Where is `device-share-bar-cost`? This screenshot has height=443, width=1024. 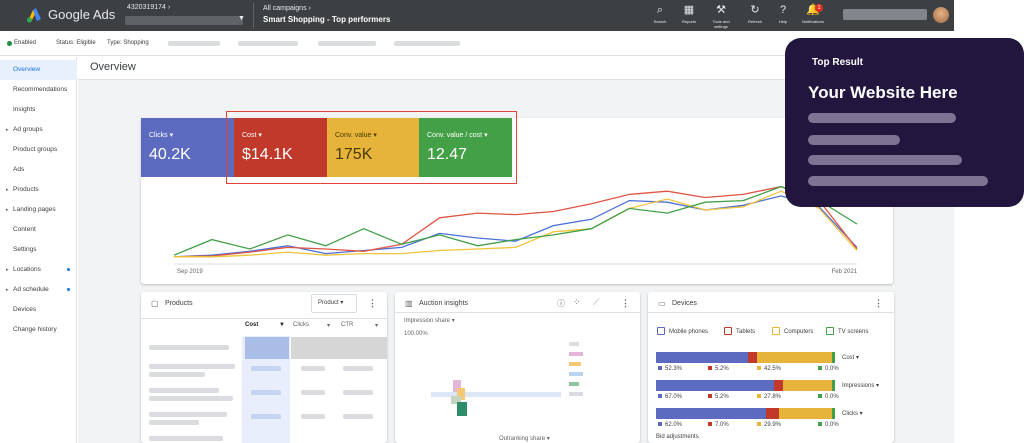 device-share-bar-cost is located at coordinates (745, 357).